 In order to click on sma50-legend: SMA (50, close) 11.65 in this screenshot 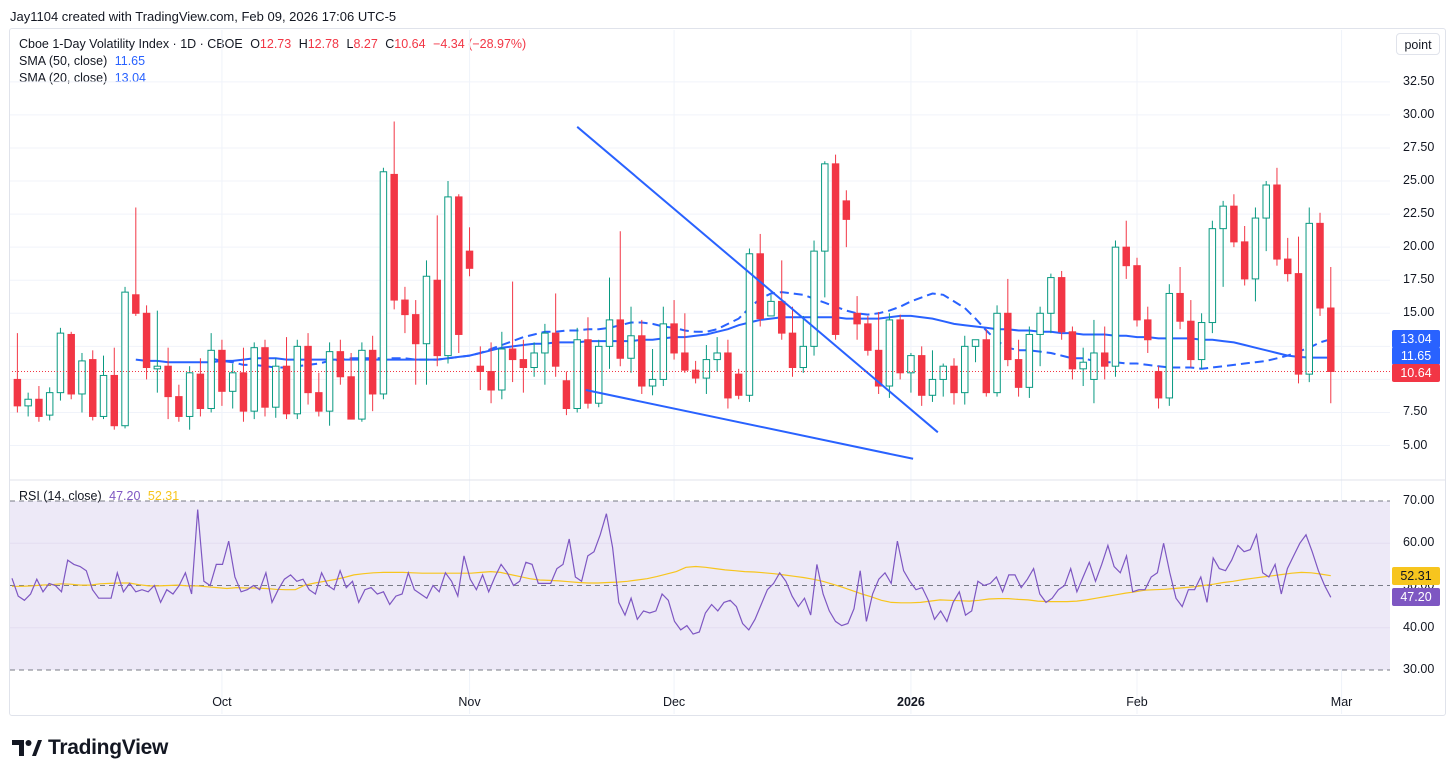, I will do `click(84, 61)`.